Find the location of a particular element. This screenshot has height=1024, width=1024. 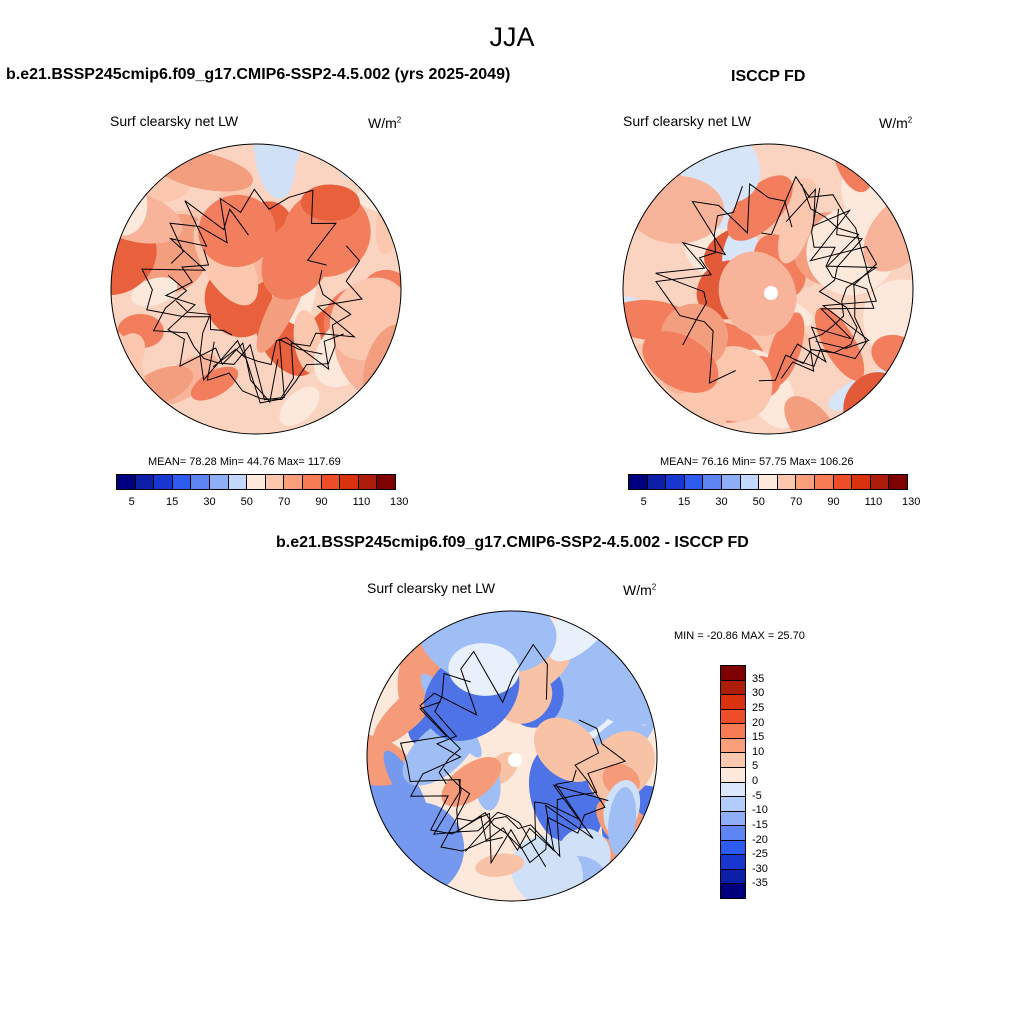

model-stats: MEAN= 78.28 Min= 44.76 Max= 117.69 is located at coordinates (244, 462).